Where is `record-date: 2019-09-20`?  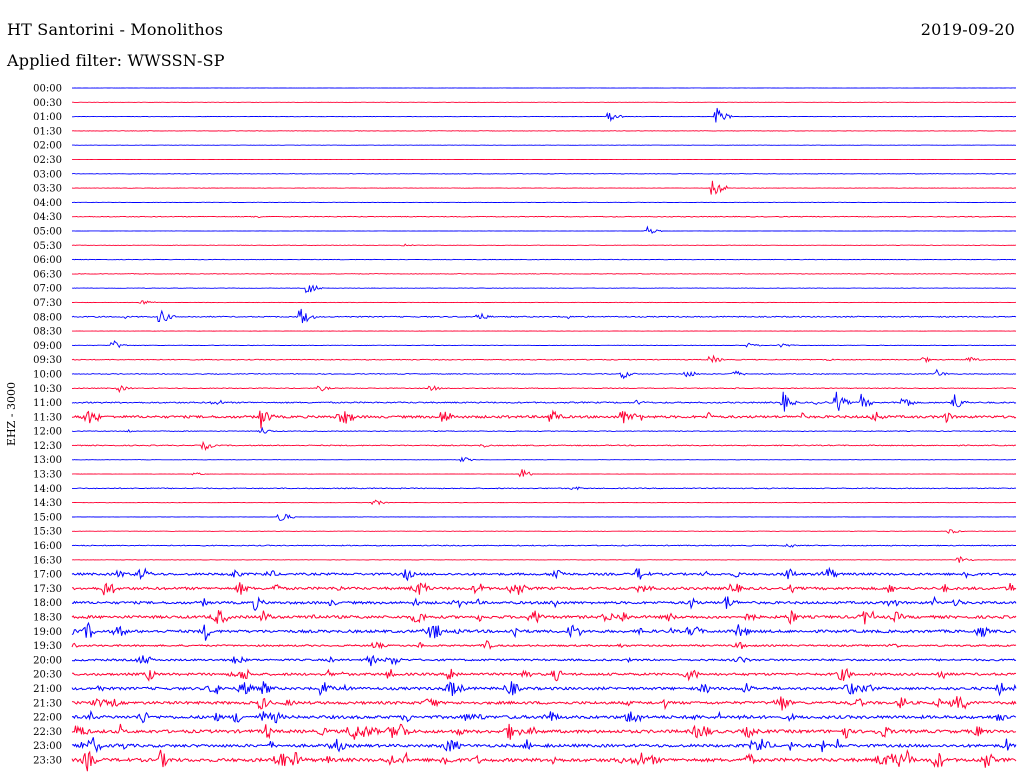 record-date: 2019-09-20 is located at coordinates (967, 29).